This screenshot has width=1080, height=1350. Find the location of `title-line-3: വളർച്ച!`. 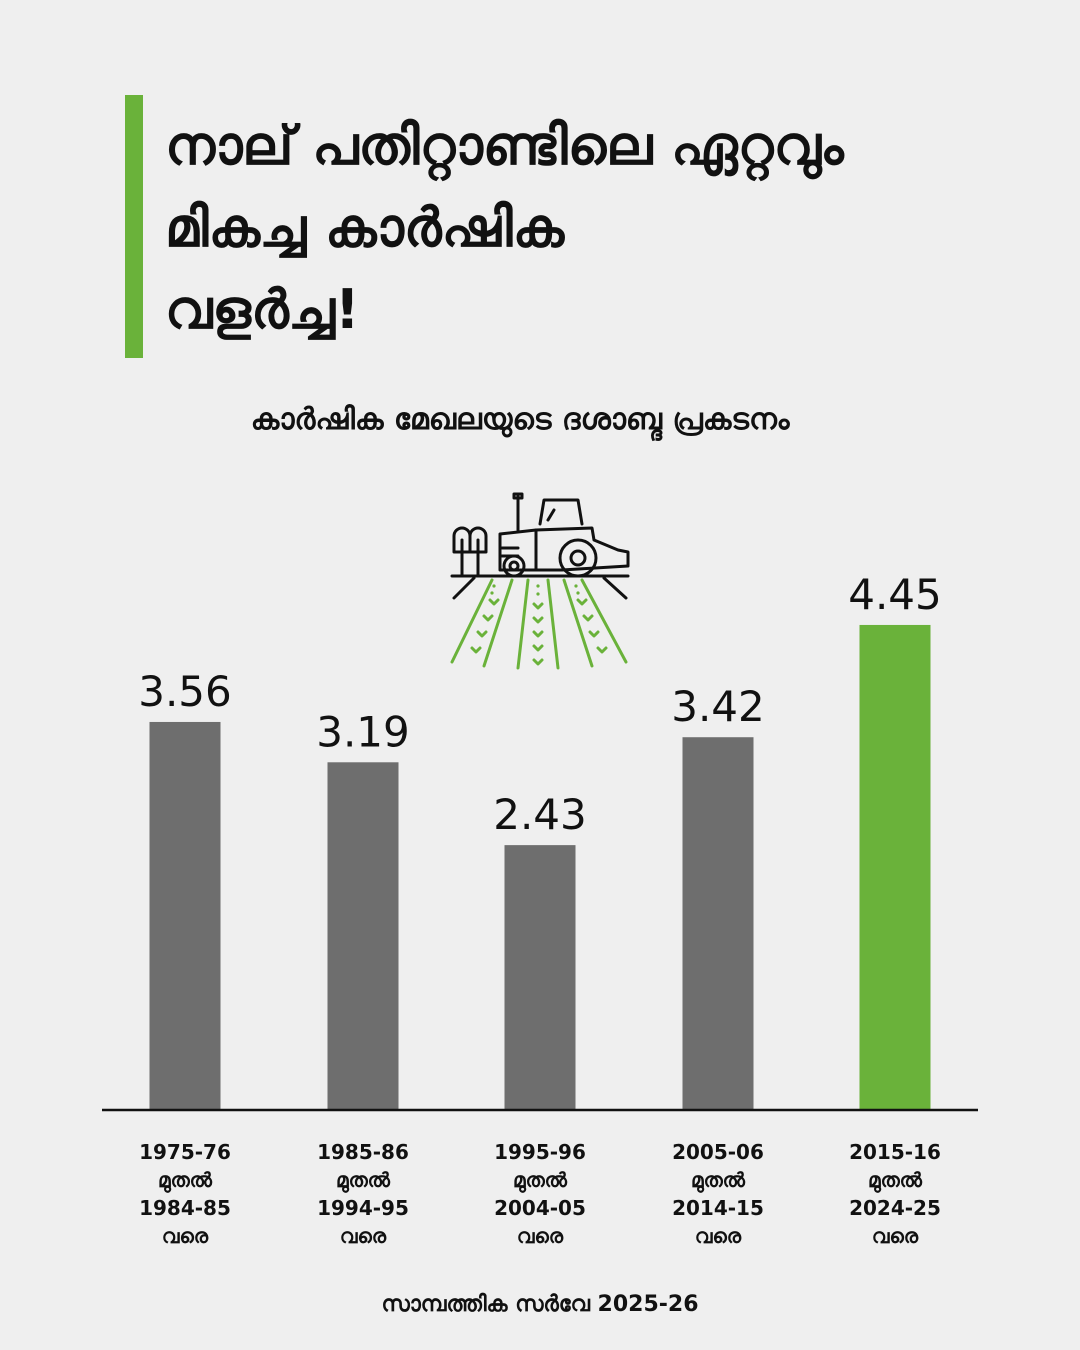

title-line-3: വളർച്ച! is located at coordinates (262, 309).